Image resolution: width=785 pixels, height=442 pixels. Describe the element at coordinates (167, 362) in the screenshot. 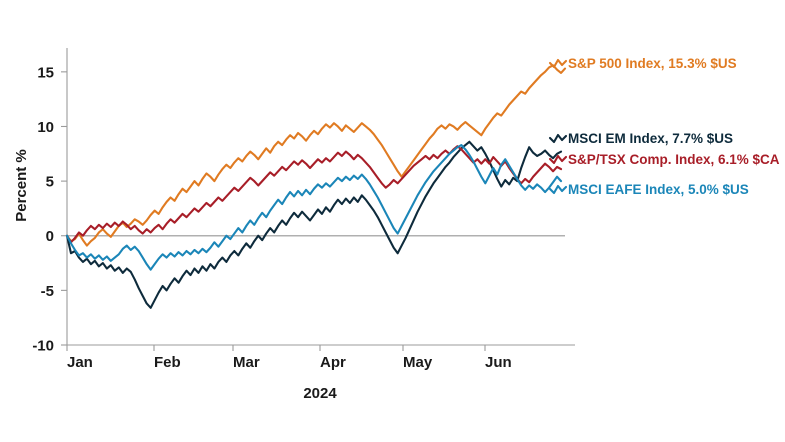

I see `x-axis-tick-label: Feb` at that location.